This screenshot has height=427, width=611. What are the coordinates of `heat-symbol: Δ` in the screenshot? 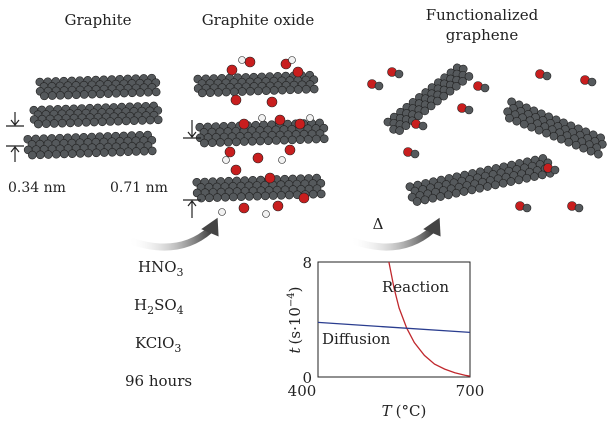 It's located at (378, 224).